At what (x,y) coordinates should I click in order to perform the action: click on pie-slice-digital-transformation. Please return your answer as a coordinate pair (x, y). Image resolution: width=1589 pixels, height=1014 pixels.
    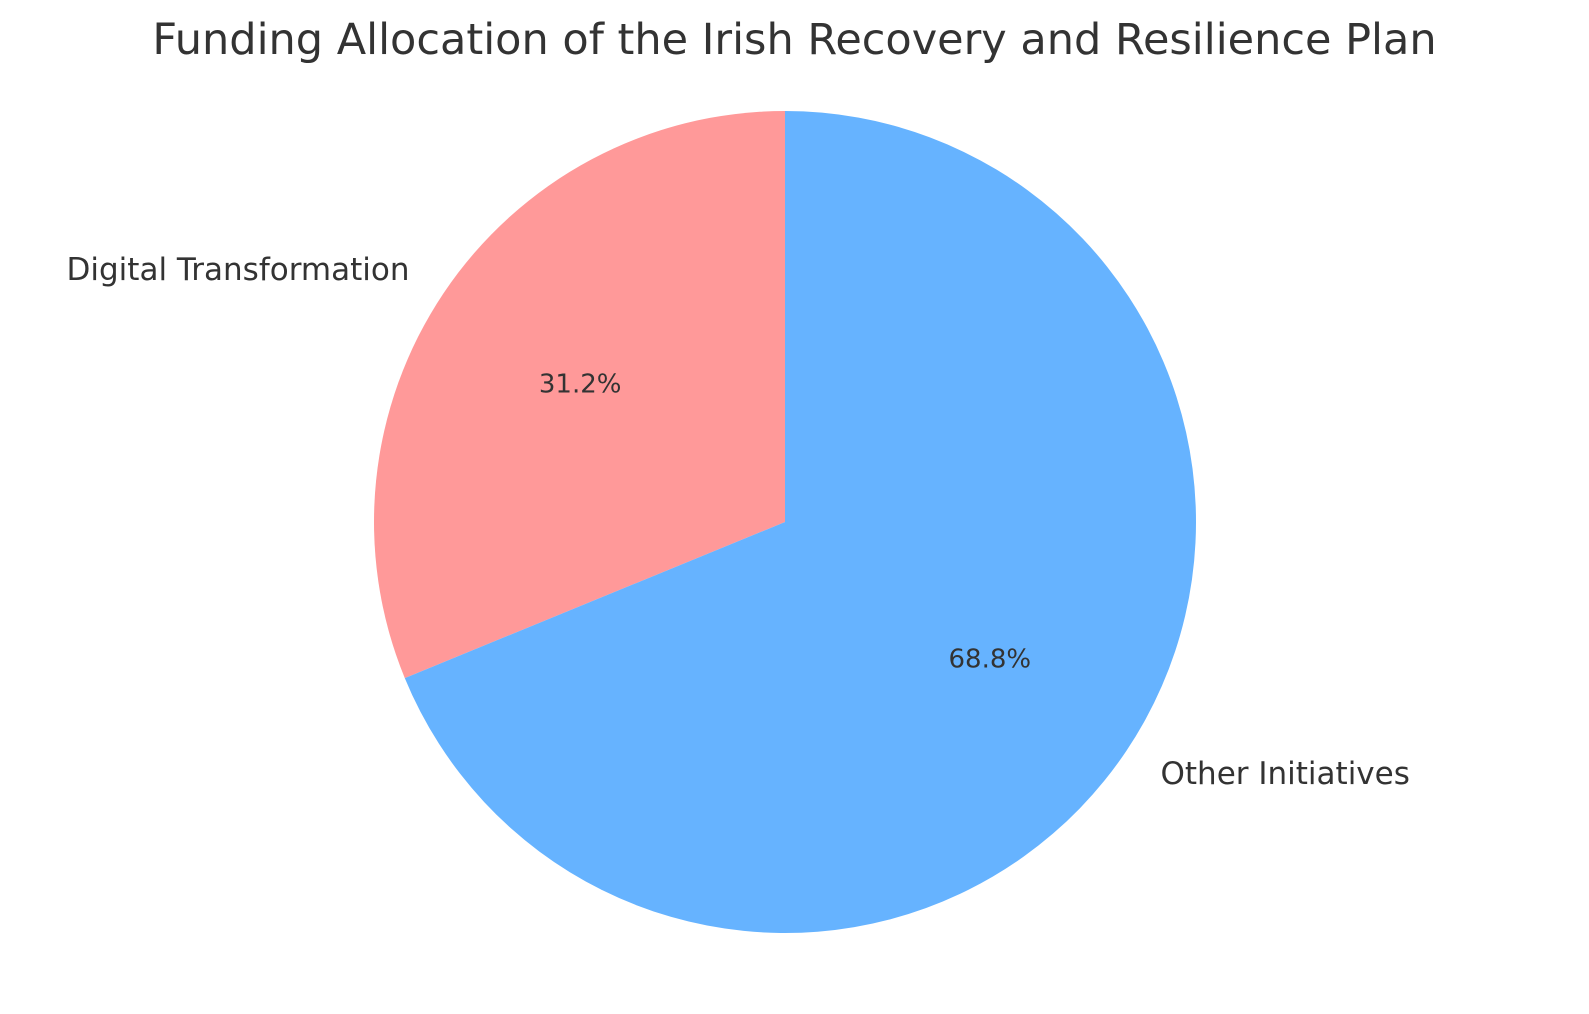
    Looking at the image, I should click on (579, 395).